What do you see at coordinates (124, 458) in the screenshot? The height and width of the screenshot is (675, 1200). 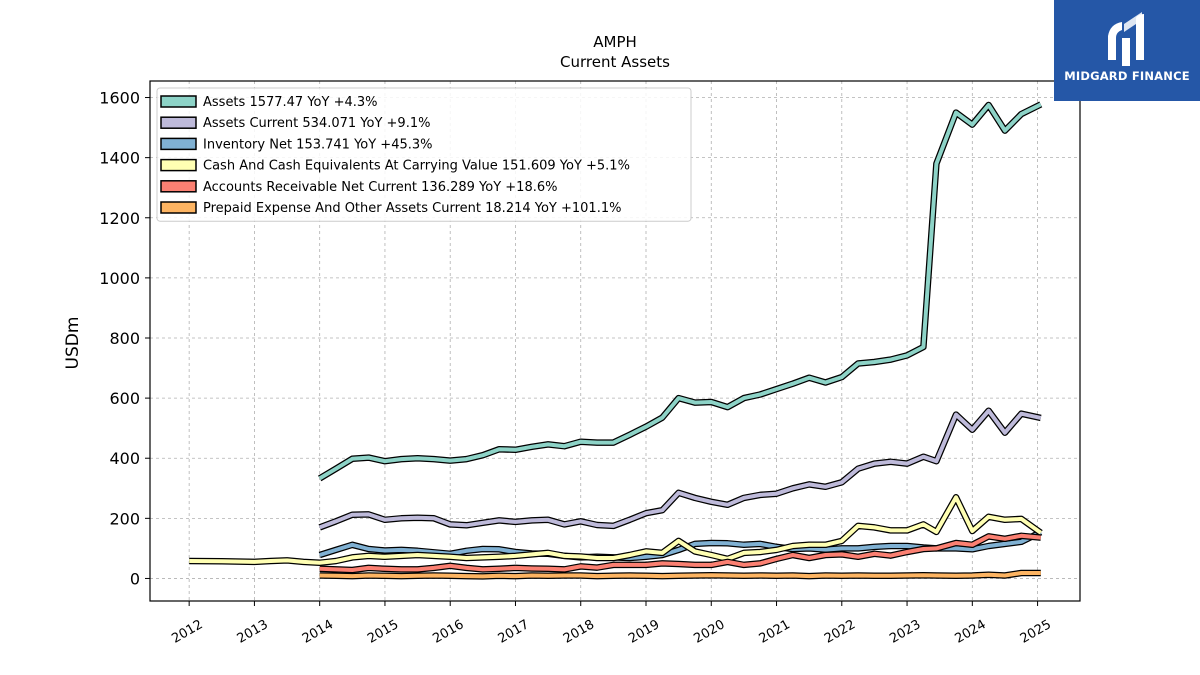 I see `y-tick-label: 400` at bounding box center [124, 458].